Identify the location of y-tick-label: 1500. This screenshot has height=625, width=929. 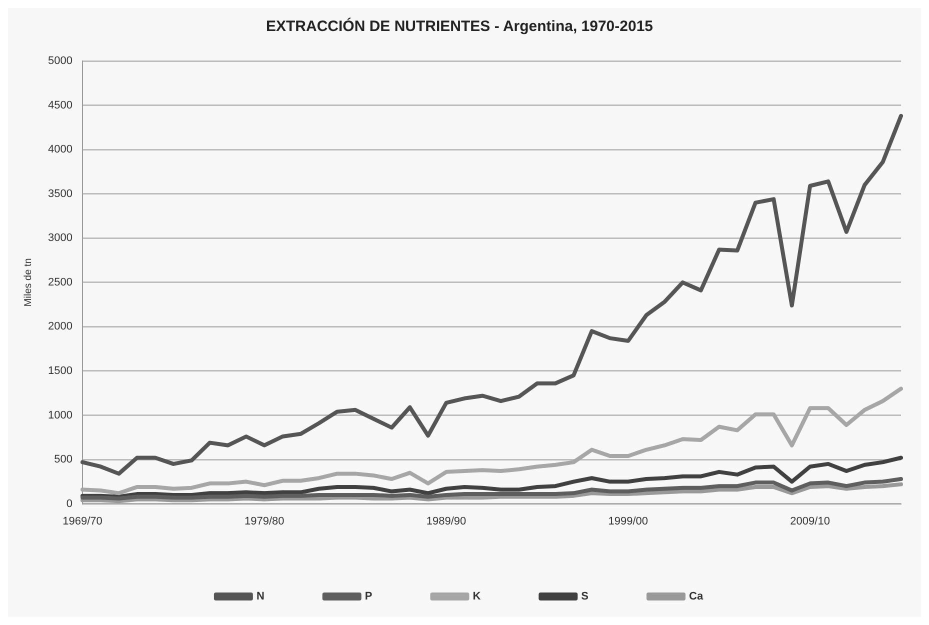
(60, 370).